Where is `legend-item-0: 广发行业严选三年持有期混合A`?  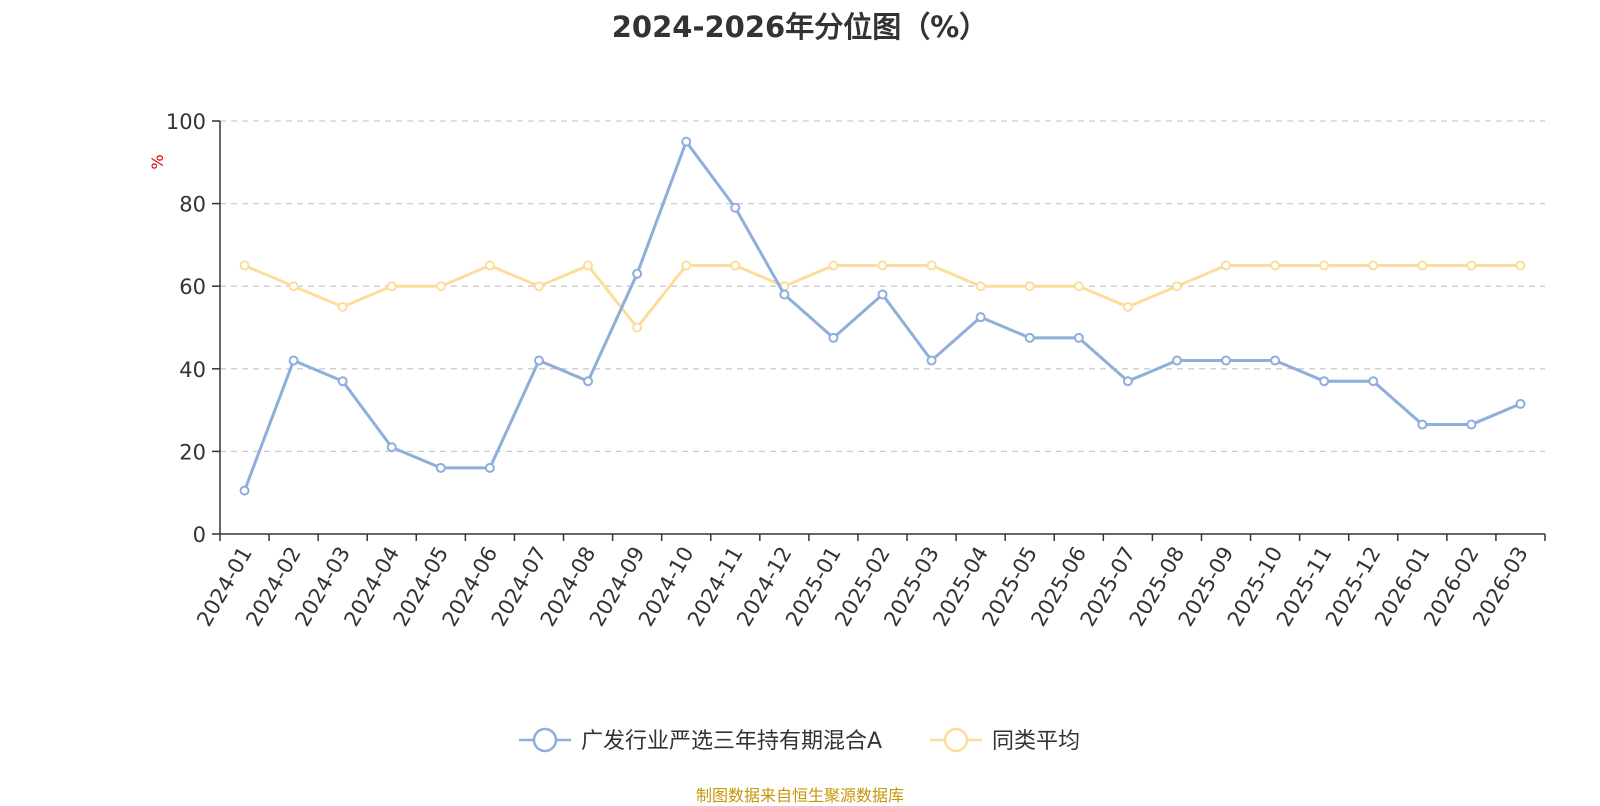 legend-item-0: 广发行业严选三年持有期混合A is located at coordinates (700, 740).